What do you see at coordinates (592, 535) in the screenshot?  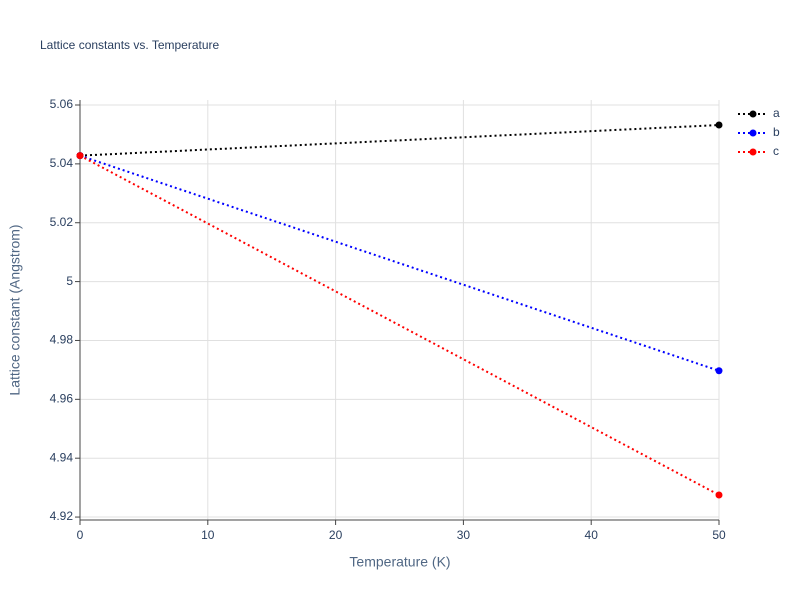 I see `x-tick-label: 40` at bounding box center [592, 535].